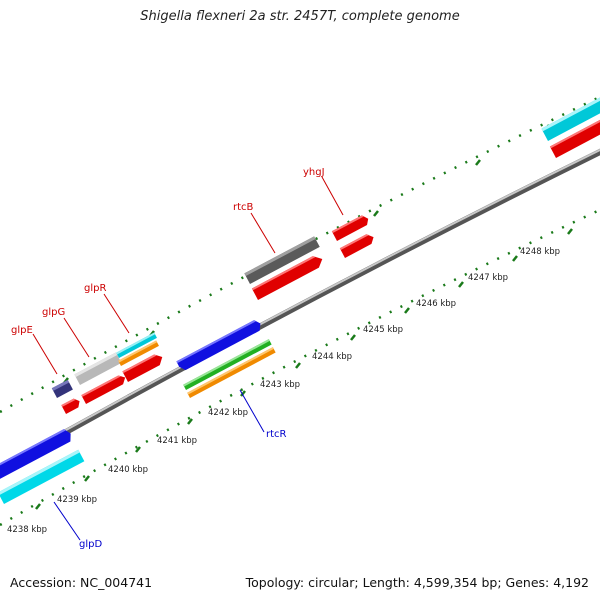  Describe the element at coordinates (22, 330) in the screenshot. I see `gene-label-glpE: glpE` at that location.